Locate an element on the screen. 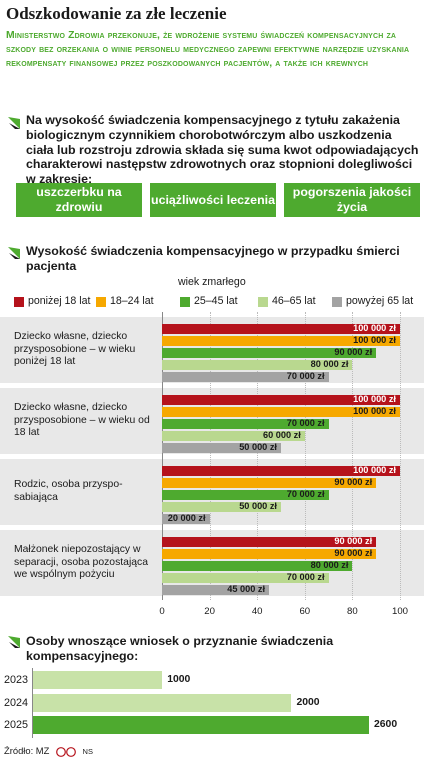 The height and width of the screenshot is (760, 424). legend-label: powyżej 65 lat is located at coordinates (380, 301).